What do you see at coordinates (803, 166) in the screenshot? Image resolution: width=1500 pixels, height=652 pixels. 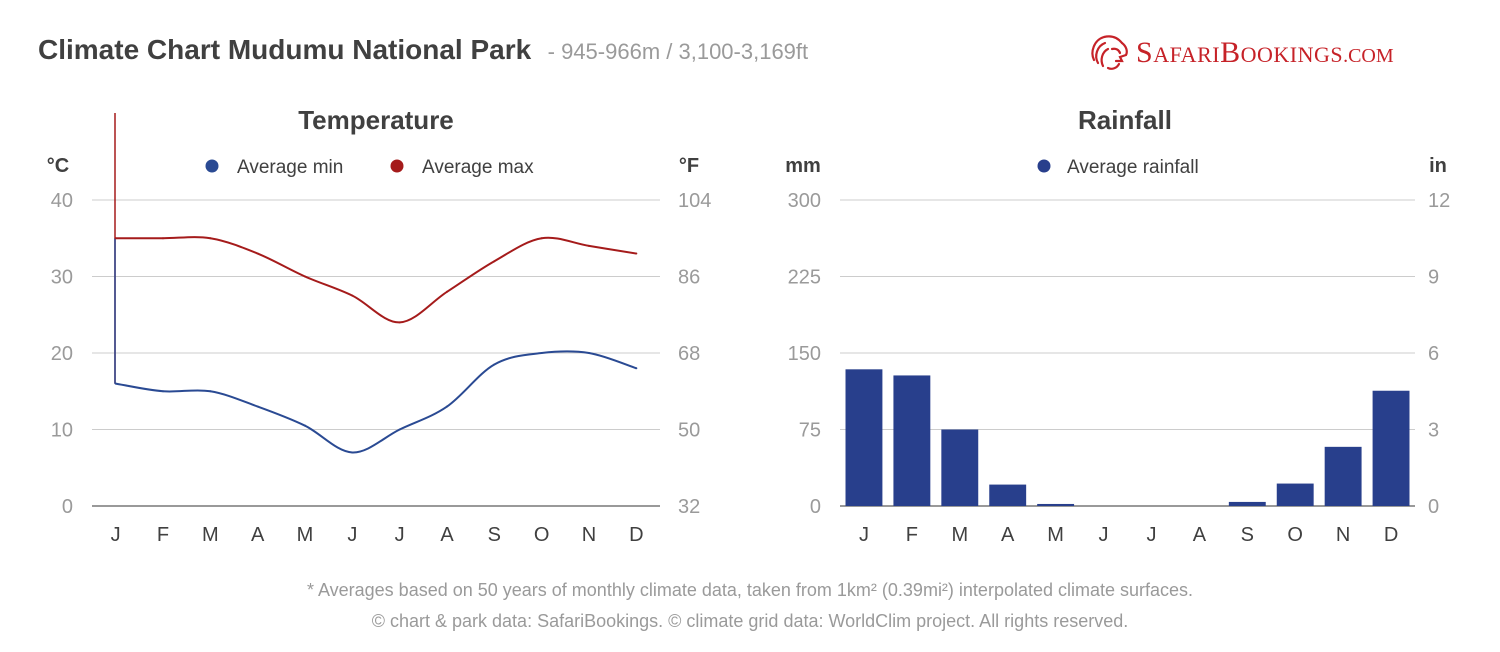 I see `y-axis-label-left: mm` at bounding box center [803, 166].